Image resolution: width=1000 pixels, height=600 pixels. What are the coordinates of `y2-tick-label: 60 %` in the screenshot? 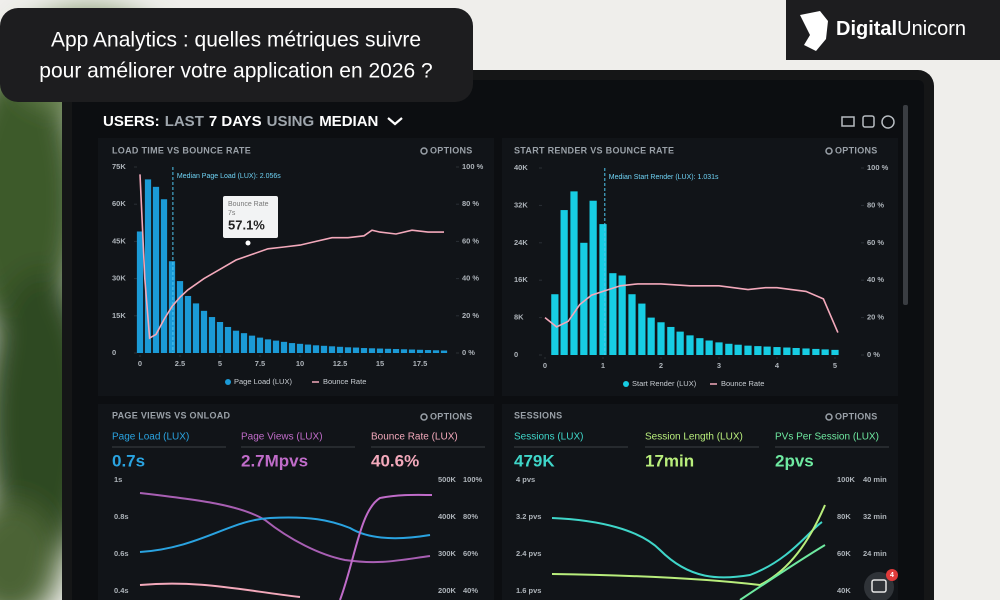 It's located at (470, 240).